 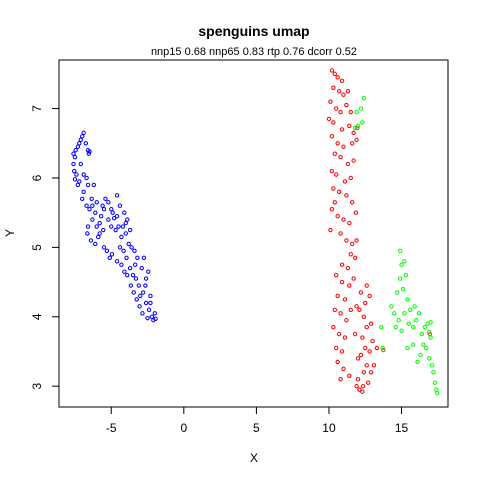 What do you see at coordinates (37, 108) in the screenshot?
I see `y-tick-label: 7` at bounding box center [37, 108].